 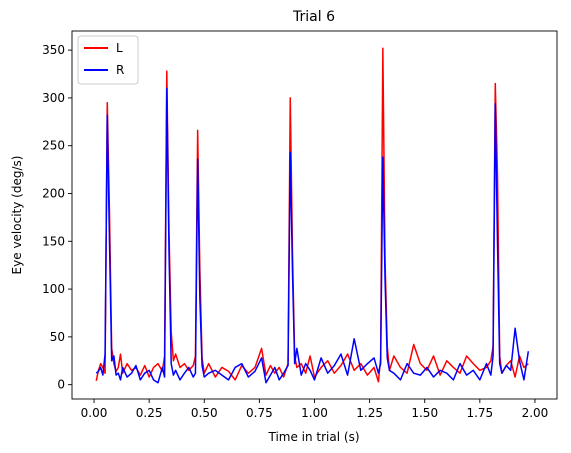 What do you see at coordinates (204, 413) in the screenshot?
I see `x-tick-label: 0.50` at bounding box center [204, 413].